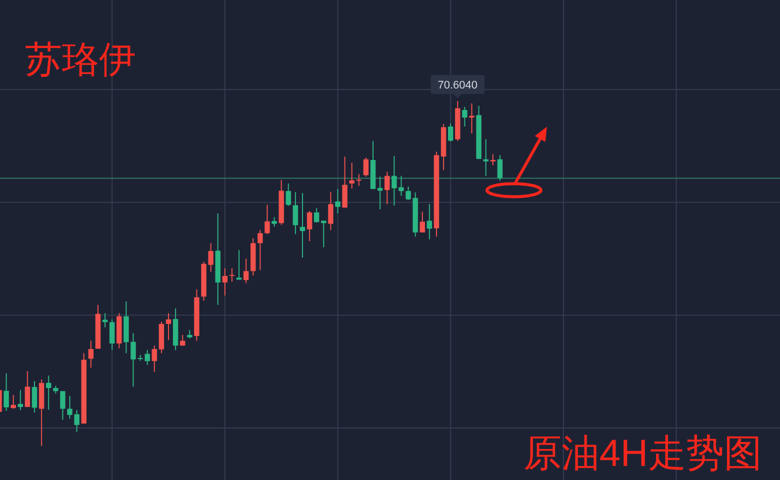 The width and height of the screenshot is (780, 480). What do you see at coordinates (80, 59) in the screenshot?
I see `text: 苏珞伊` at bounding box center [80, 59].